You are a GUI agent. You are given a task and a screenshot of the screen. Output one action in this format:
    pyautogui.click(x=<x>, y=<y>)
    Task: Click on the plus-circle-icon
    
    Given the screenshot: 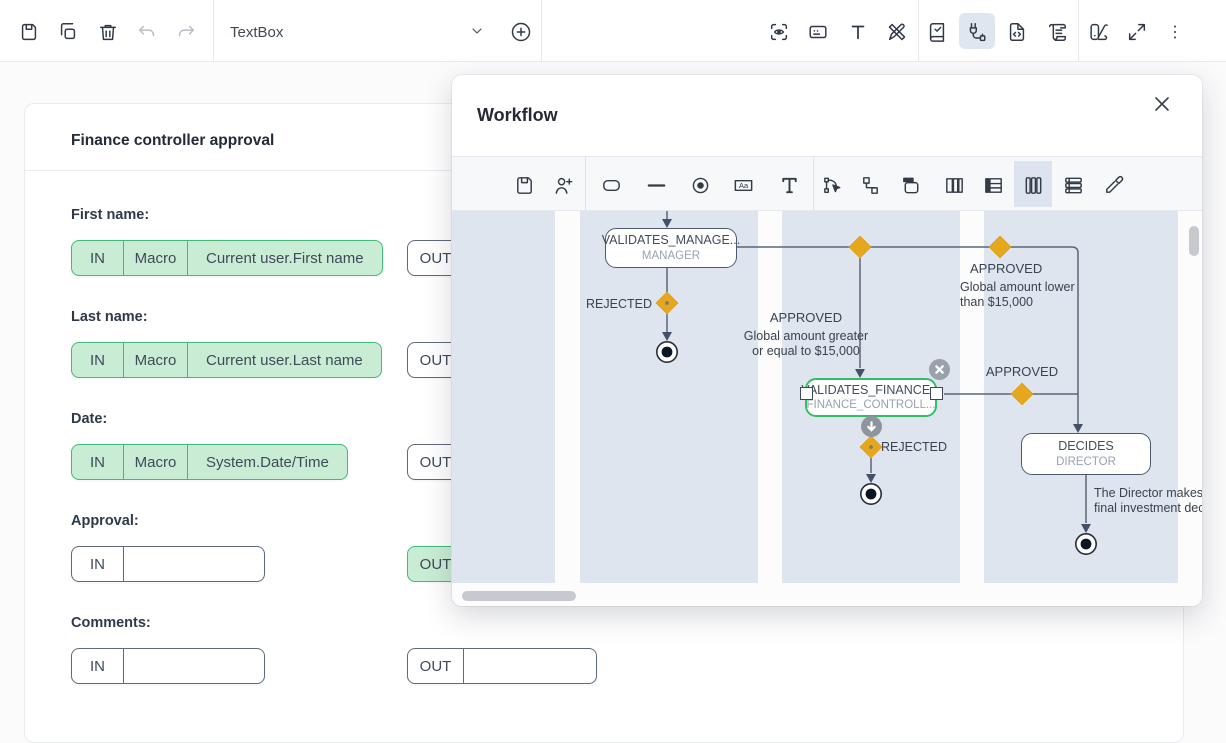 What is the action you would take?
    pyautogui.click(x=521, y=32)
    